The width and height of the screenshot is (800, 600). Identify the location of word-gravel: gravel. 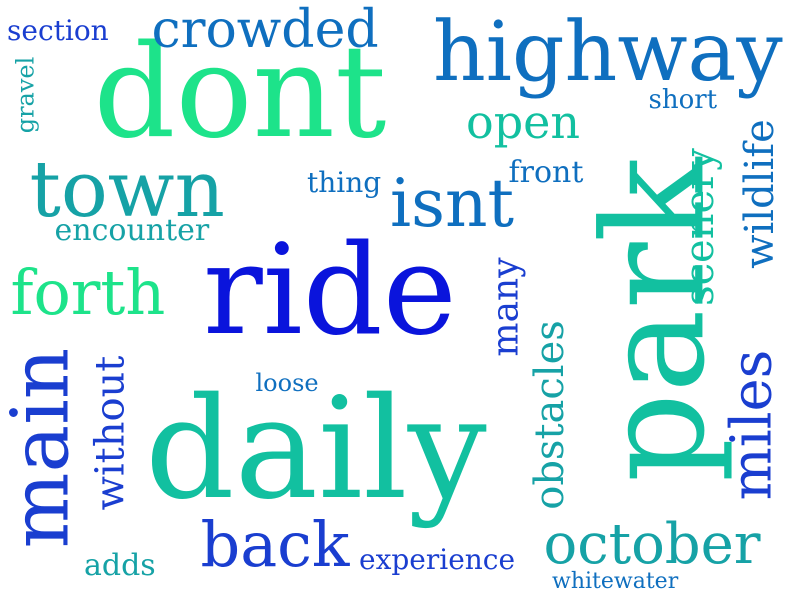
(24, 95).